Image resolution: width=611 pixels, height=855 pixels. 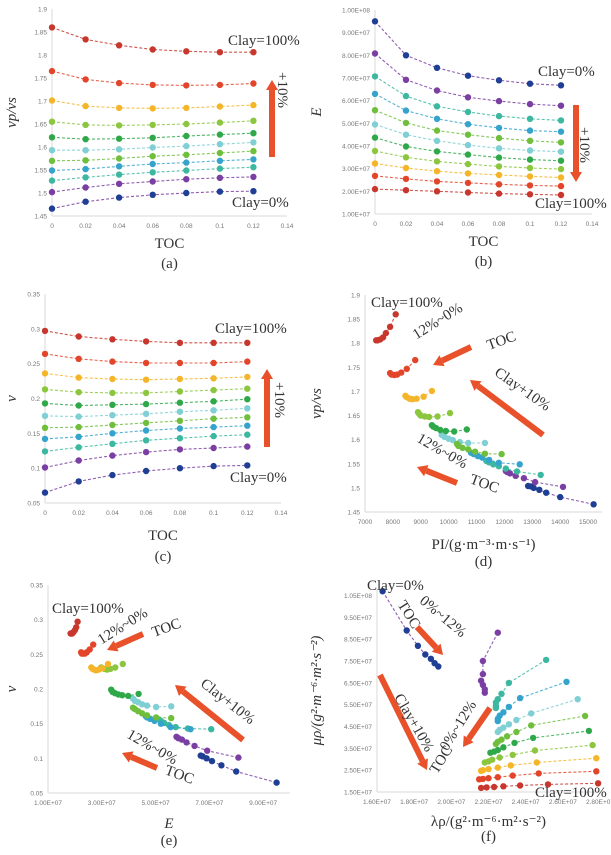 What do you see at coordinates (358, 727) in the screenshot?
I see `y-tick-label: 4.50E+07` at bounding box center [358, 727].